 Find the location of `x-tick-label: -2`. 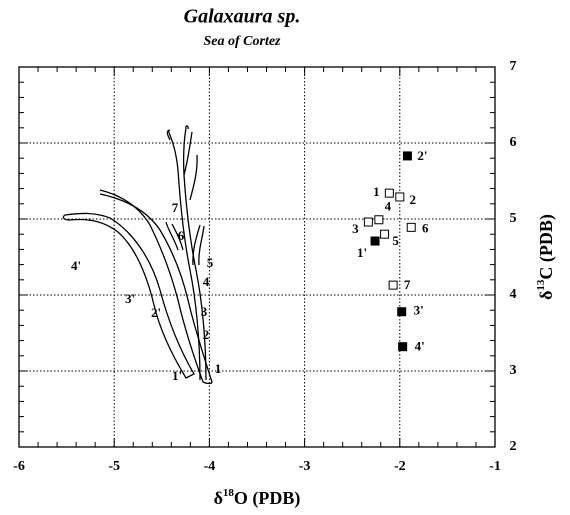

x-tick-label: -2 is located at coordinates (400, 466).